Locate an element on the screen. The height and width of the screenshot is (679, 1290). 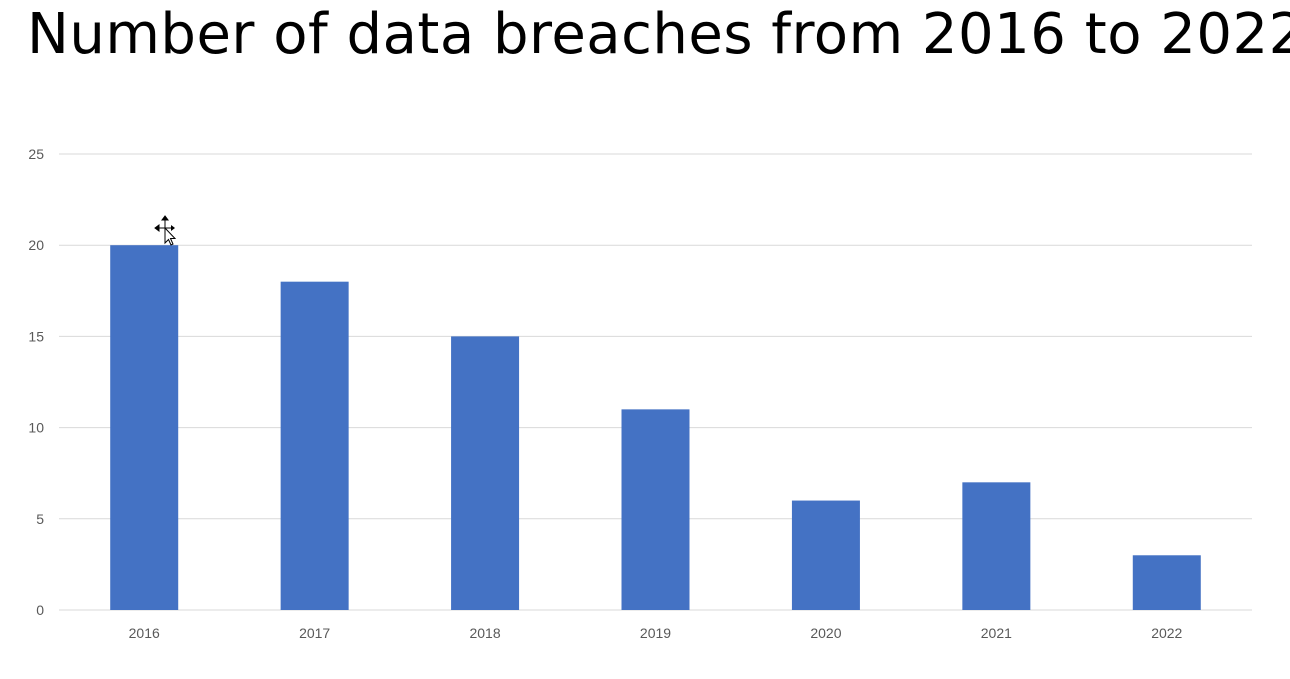
bar-2017 is located at coordinates (314, 445).